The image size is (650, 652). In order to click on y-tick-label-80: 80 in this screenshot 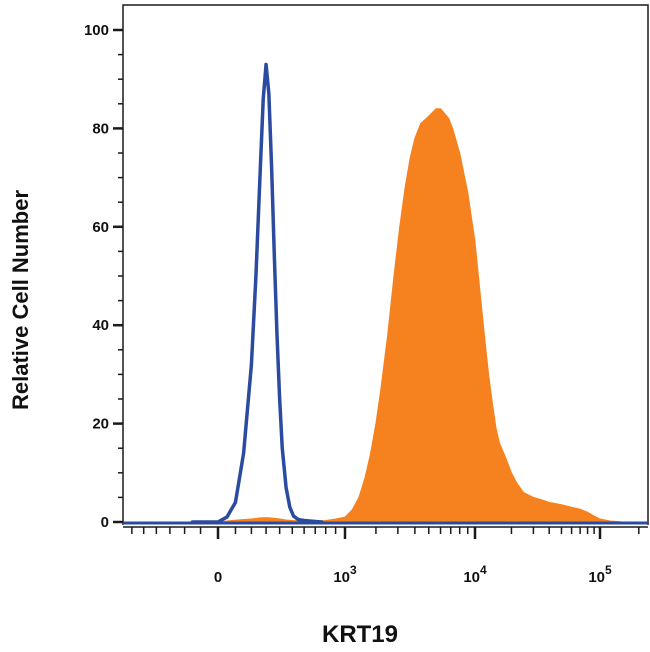, I will do `click(100, 128)`.